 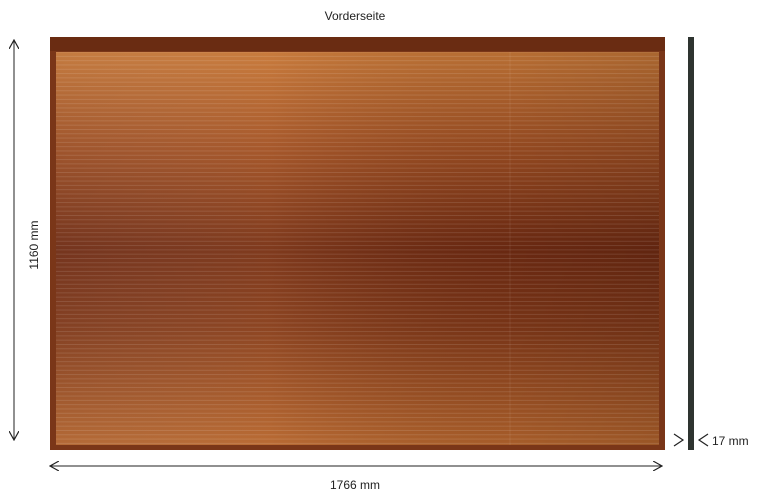 I want to click on thickness-arrow-left, so click(x=679, y=440).